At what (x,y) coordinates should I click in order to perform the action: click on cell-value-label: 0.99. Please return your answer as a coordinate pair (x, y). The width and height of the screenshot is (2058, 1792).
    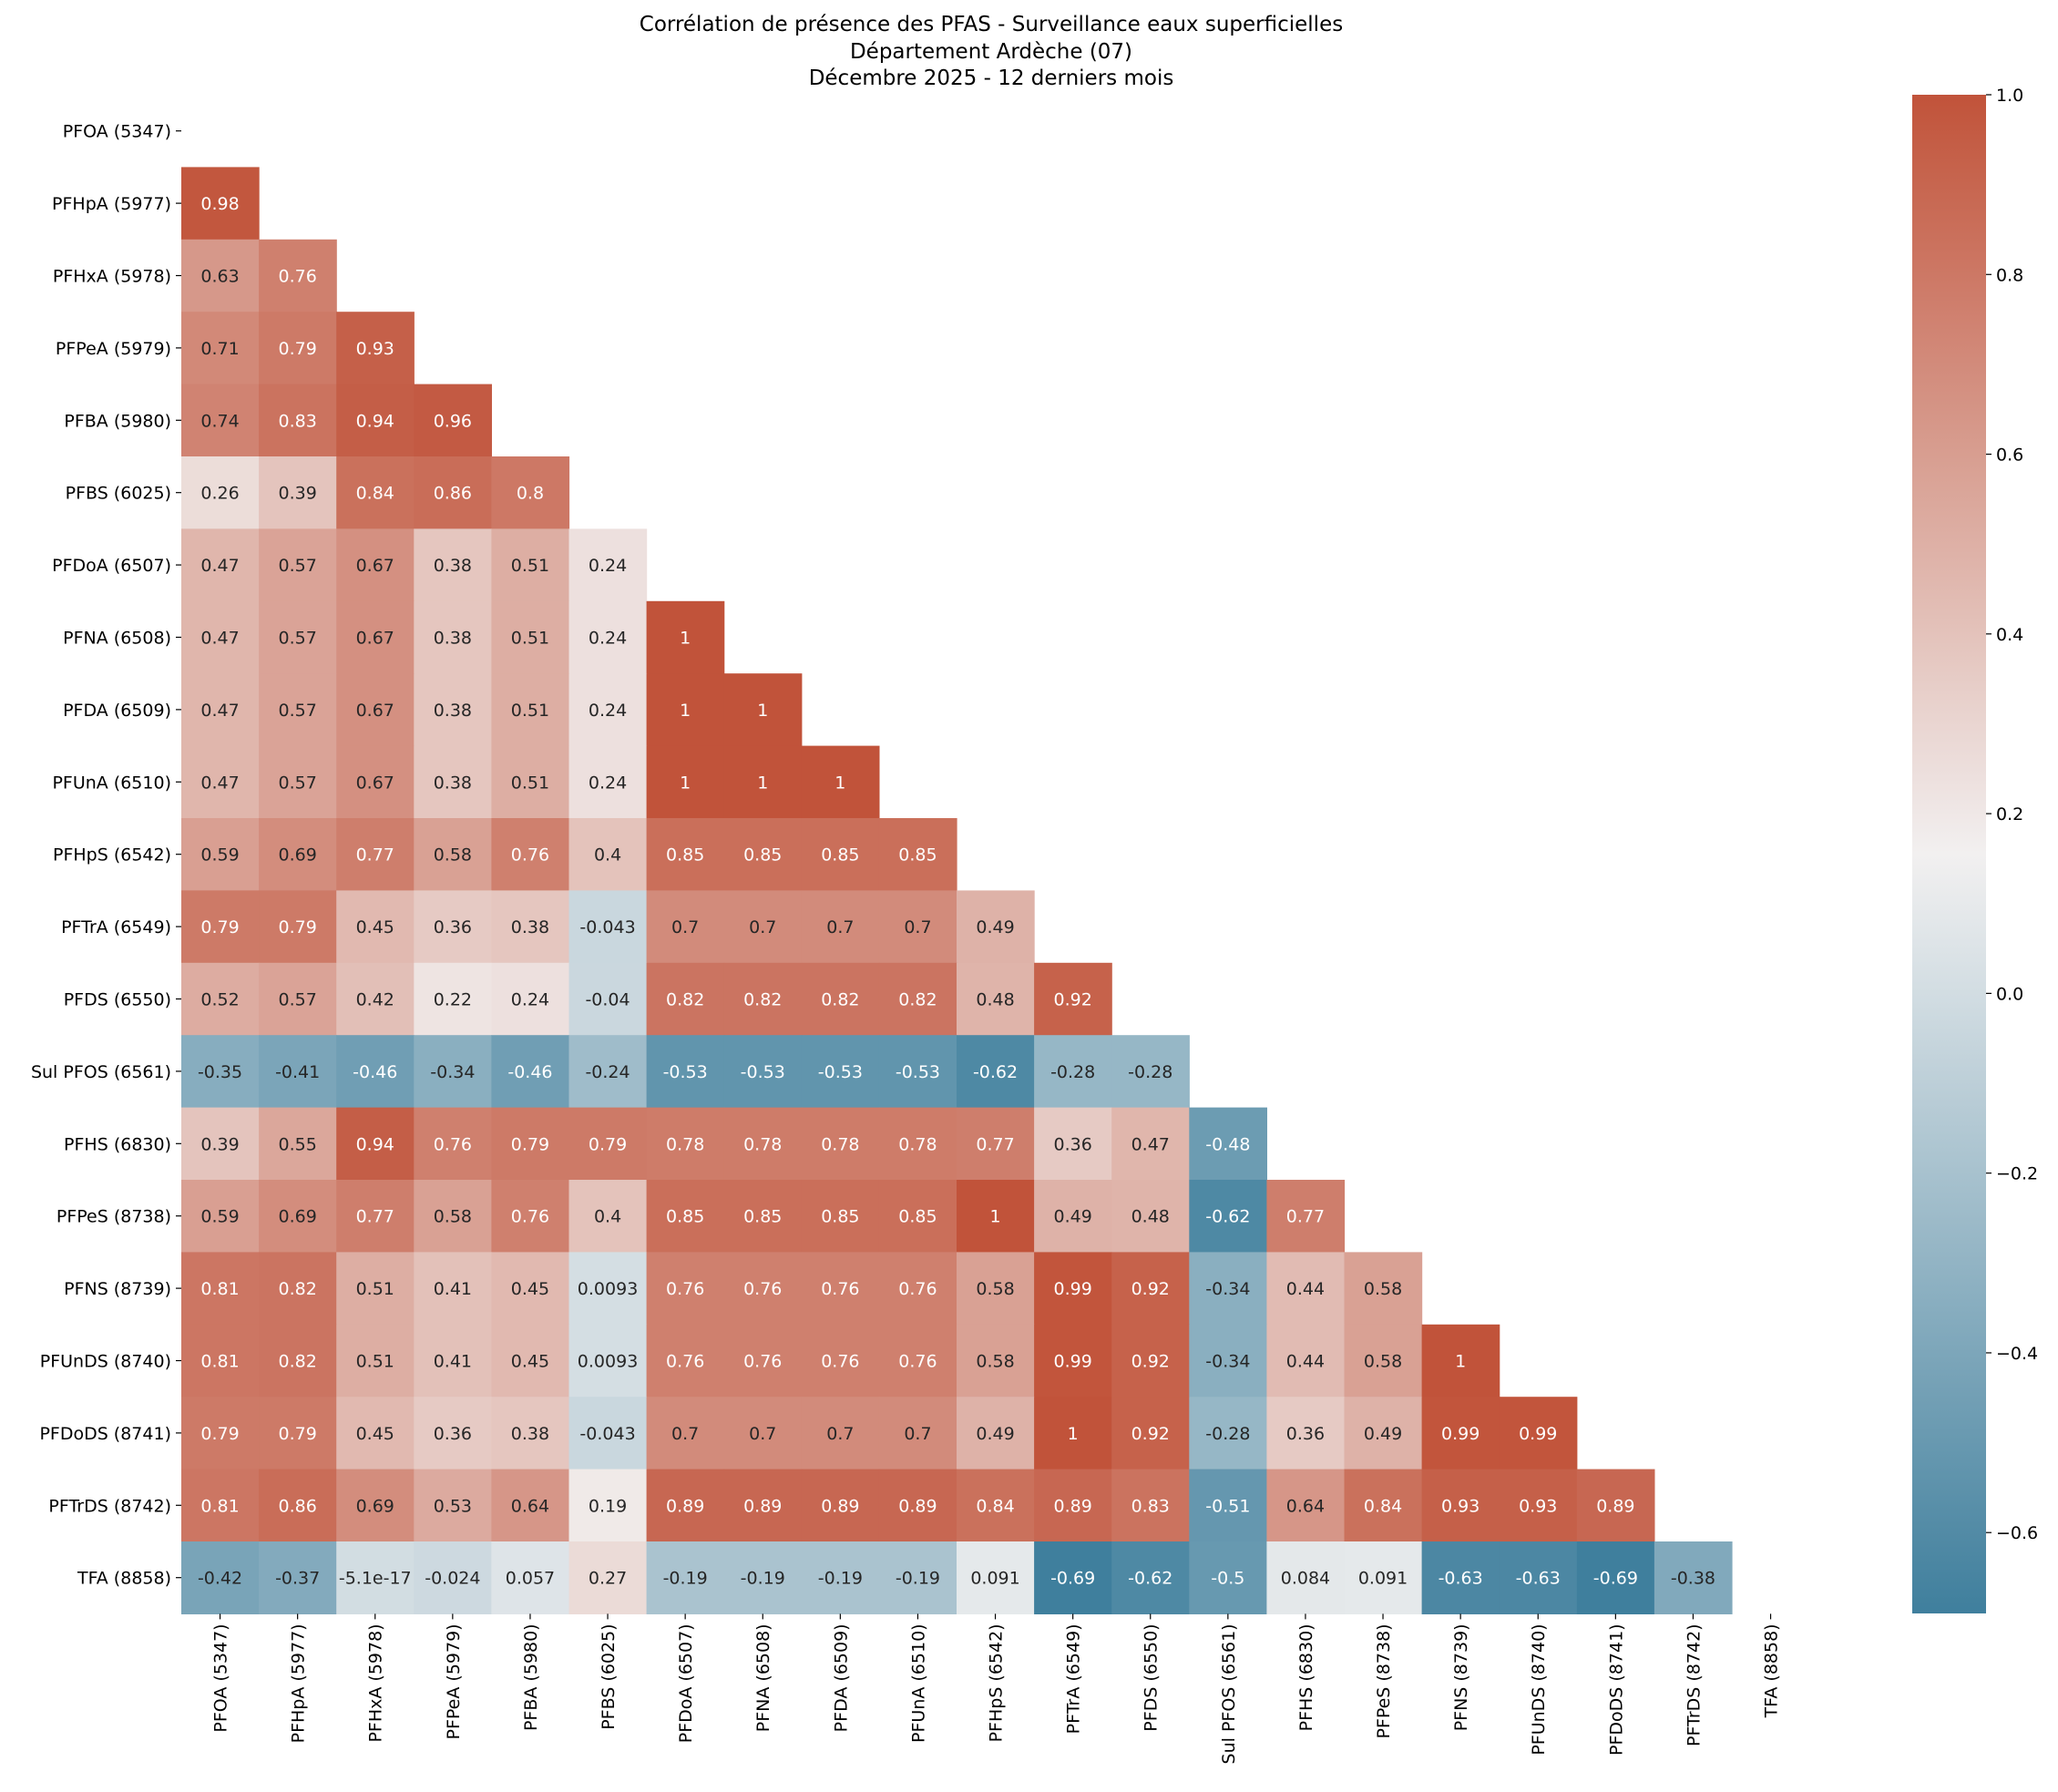
    Looking at the image, I should click on (1460, 1434).